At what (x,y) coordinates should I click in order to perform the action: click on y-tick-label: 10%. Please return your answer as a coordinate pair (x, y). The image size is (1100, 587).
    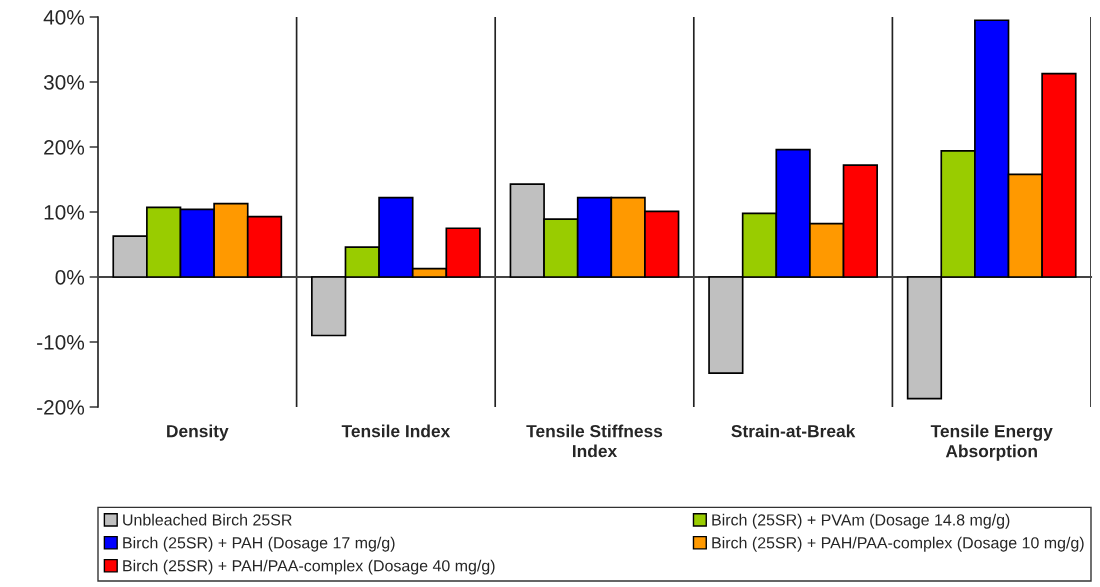
    Looking at the image, I should click on (64, 212).